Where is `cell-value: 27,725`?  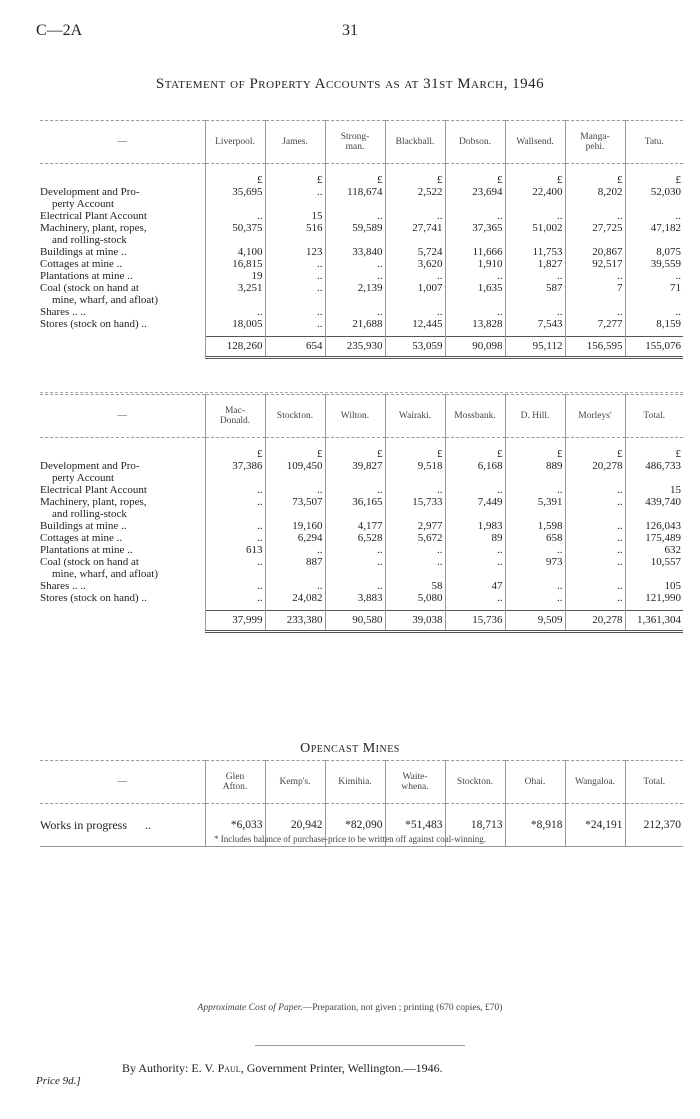
cell-value: 27,725 is located at coordinates (594, 234).